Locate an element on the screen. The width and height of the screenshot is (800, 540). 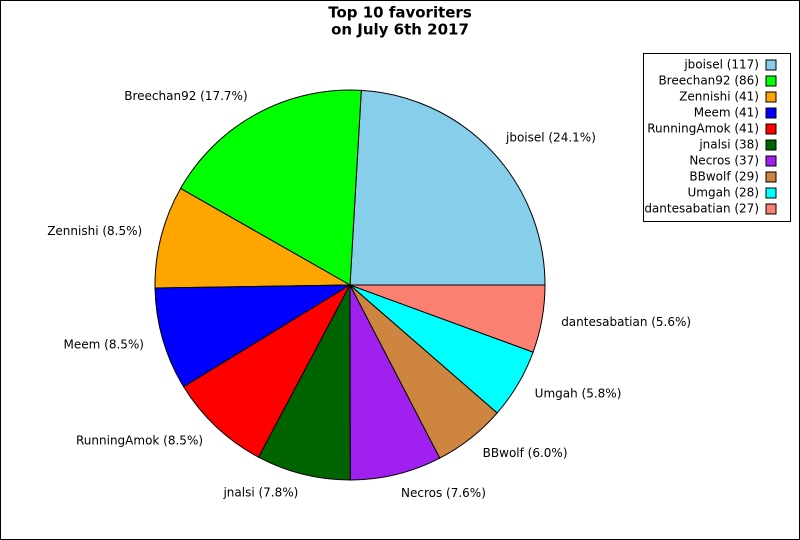
chart-title: on July 6th 2017 is located at coordinates (400, 30).